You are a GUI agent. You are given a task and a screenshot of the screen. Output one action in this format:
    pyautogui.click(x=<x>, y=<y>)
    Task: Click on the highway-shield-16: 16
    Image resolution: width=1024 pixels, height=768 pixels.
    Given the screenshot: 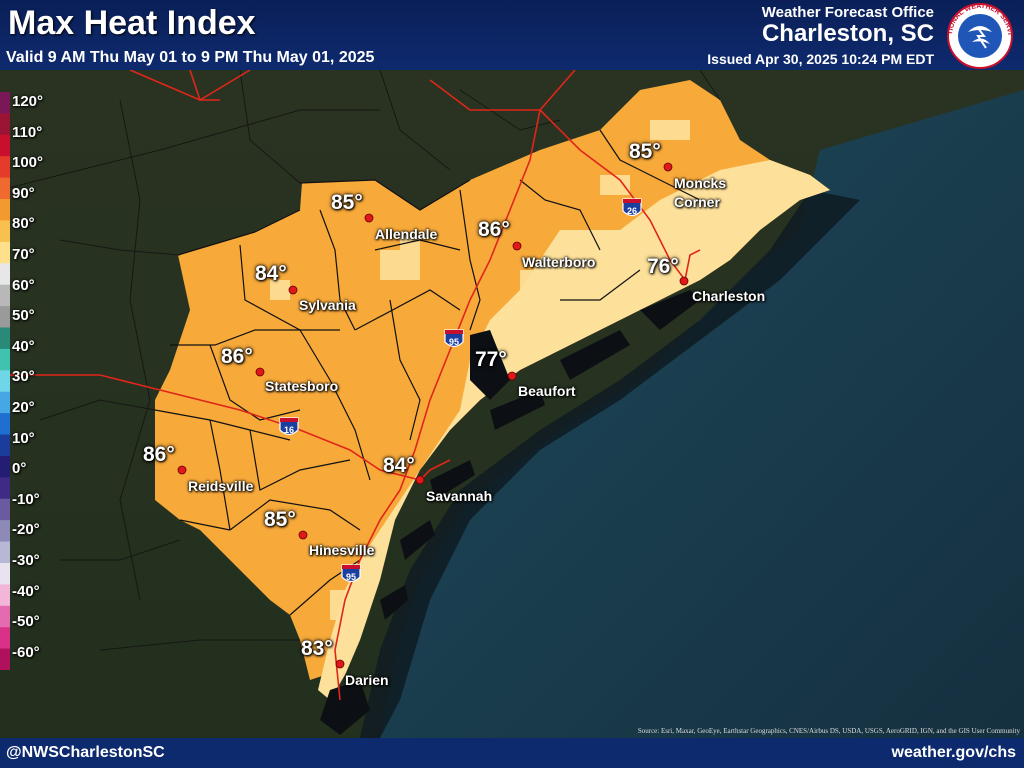 What is the action you would take?
    pyautogui.click(x=289, y=426)
    